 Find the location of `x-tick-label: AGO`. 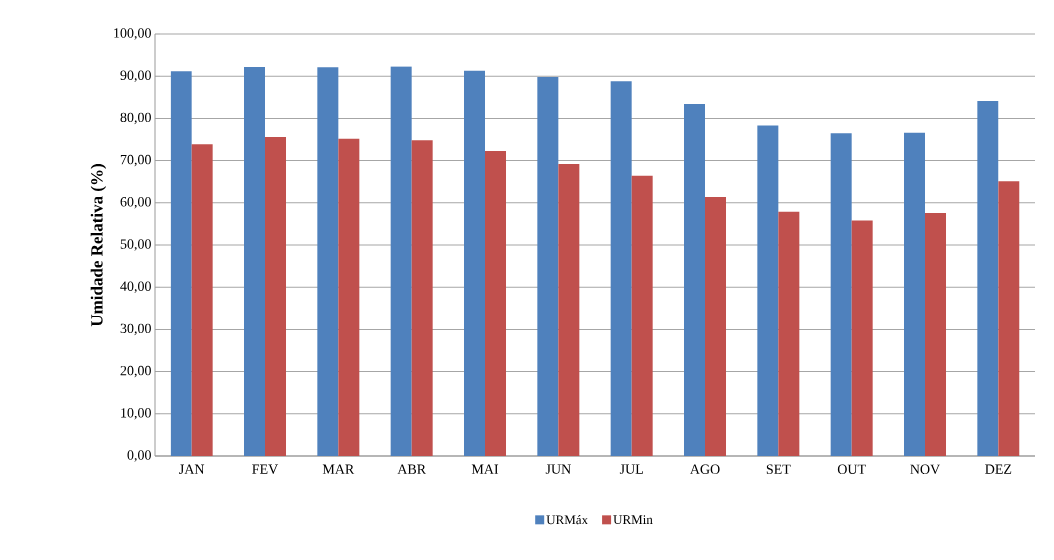

x-tick-label: AGO is located at coordinates (704, 469).